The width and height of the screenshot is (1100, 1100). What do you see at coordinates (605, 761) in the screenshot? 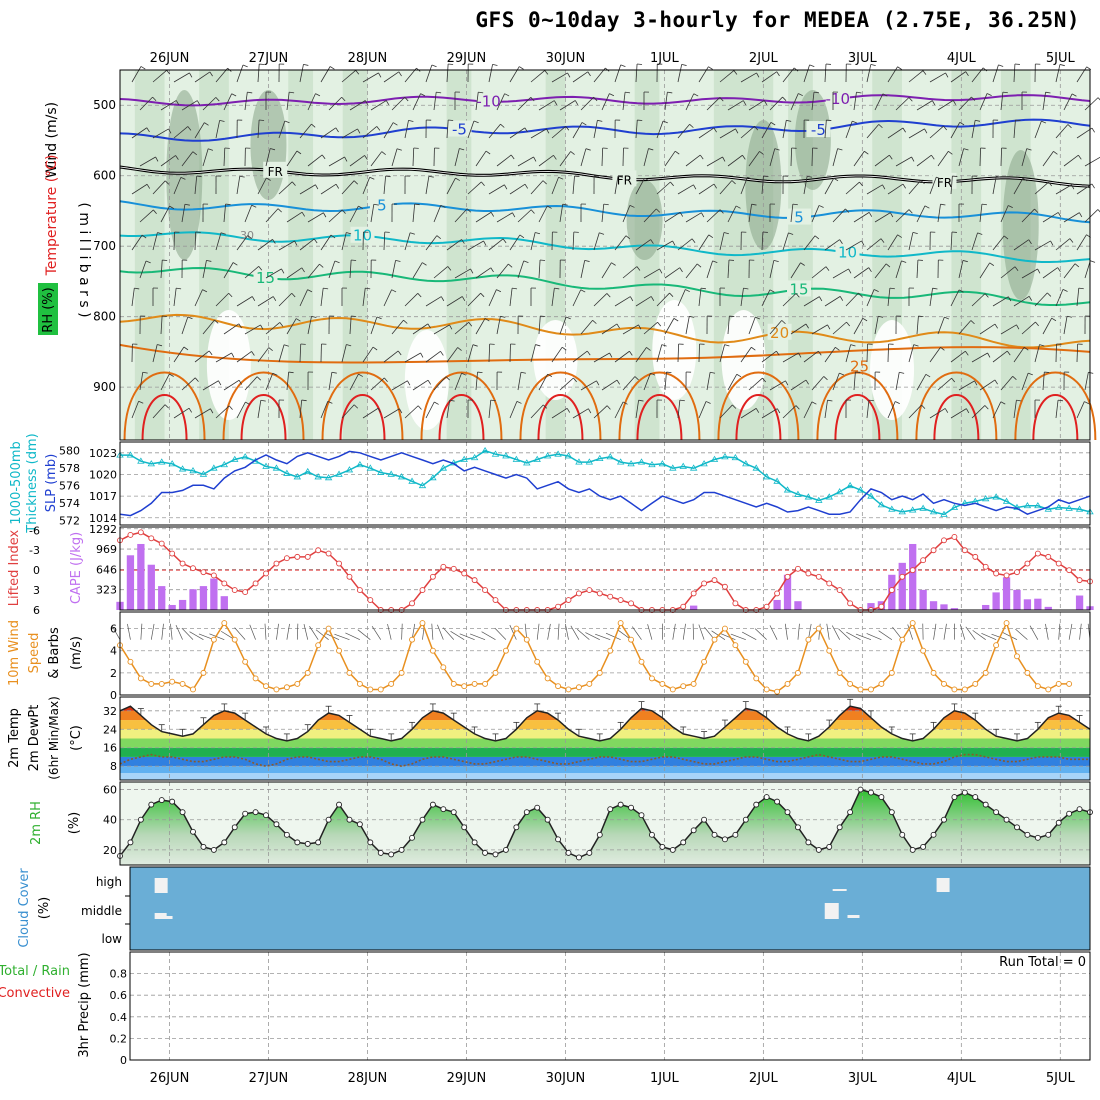
I see `temp-band` at bounding box center [605, 761].